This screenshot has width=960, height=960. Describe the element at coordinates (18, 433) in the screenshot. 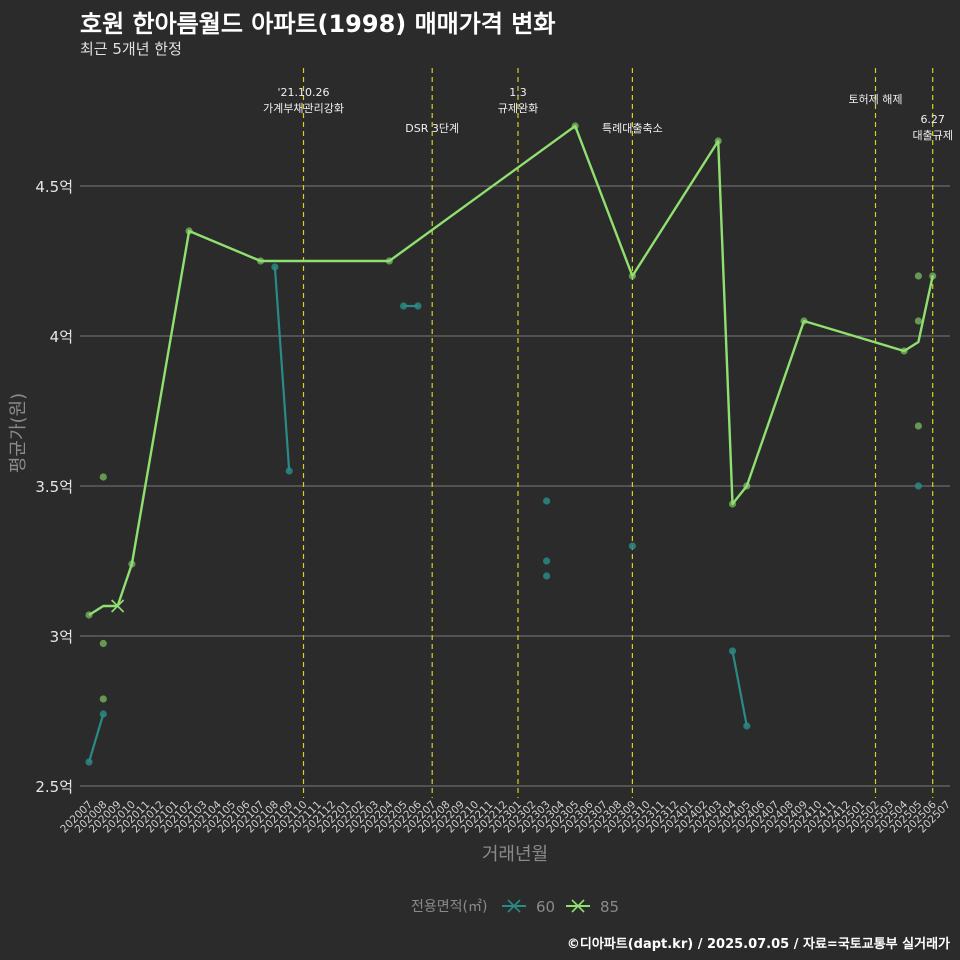

I see `y-axis-title: 평균가(원)` at that location.